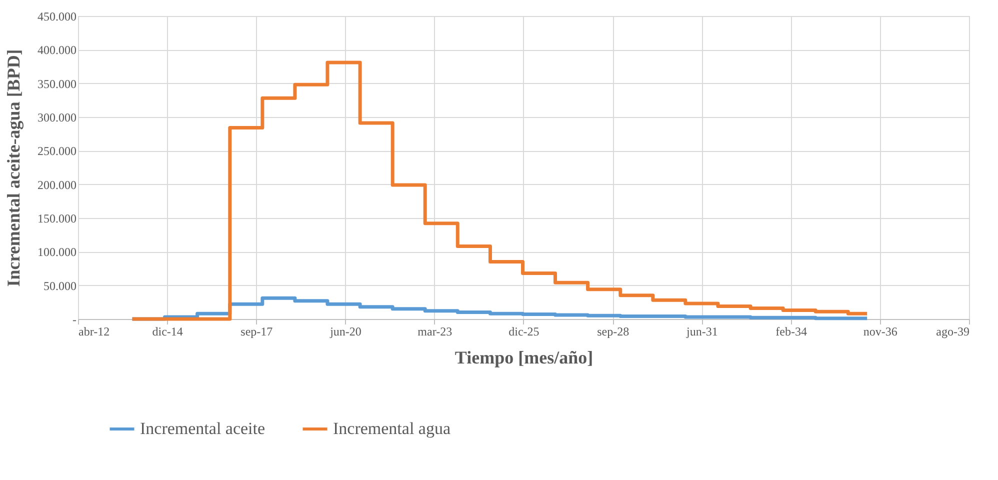  Describe the element at coordinates (203, 428) in the screenshot. I see `legend-label: Incremental aceite` at that location.